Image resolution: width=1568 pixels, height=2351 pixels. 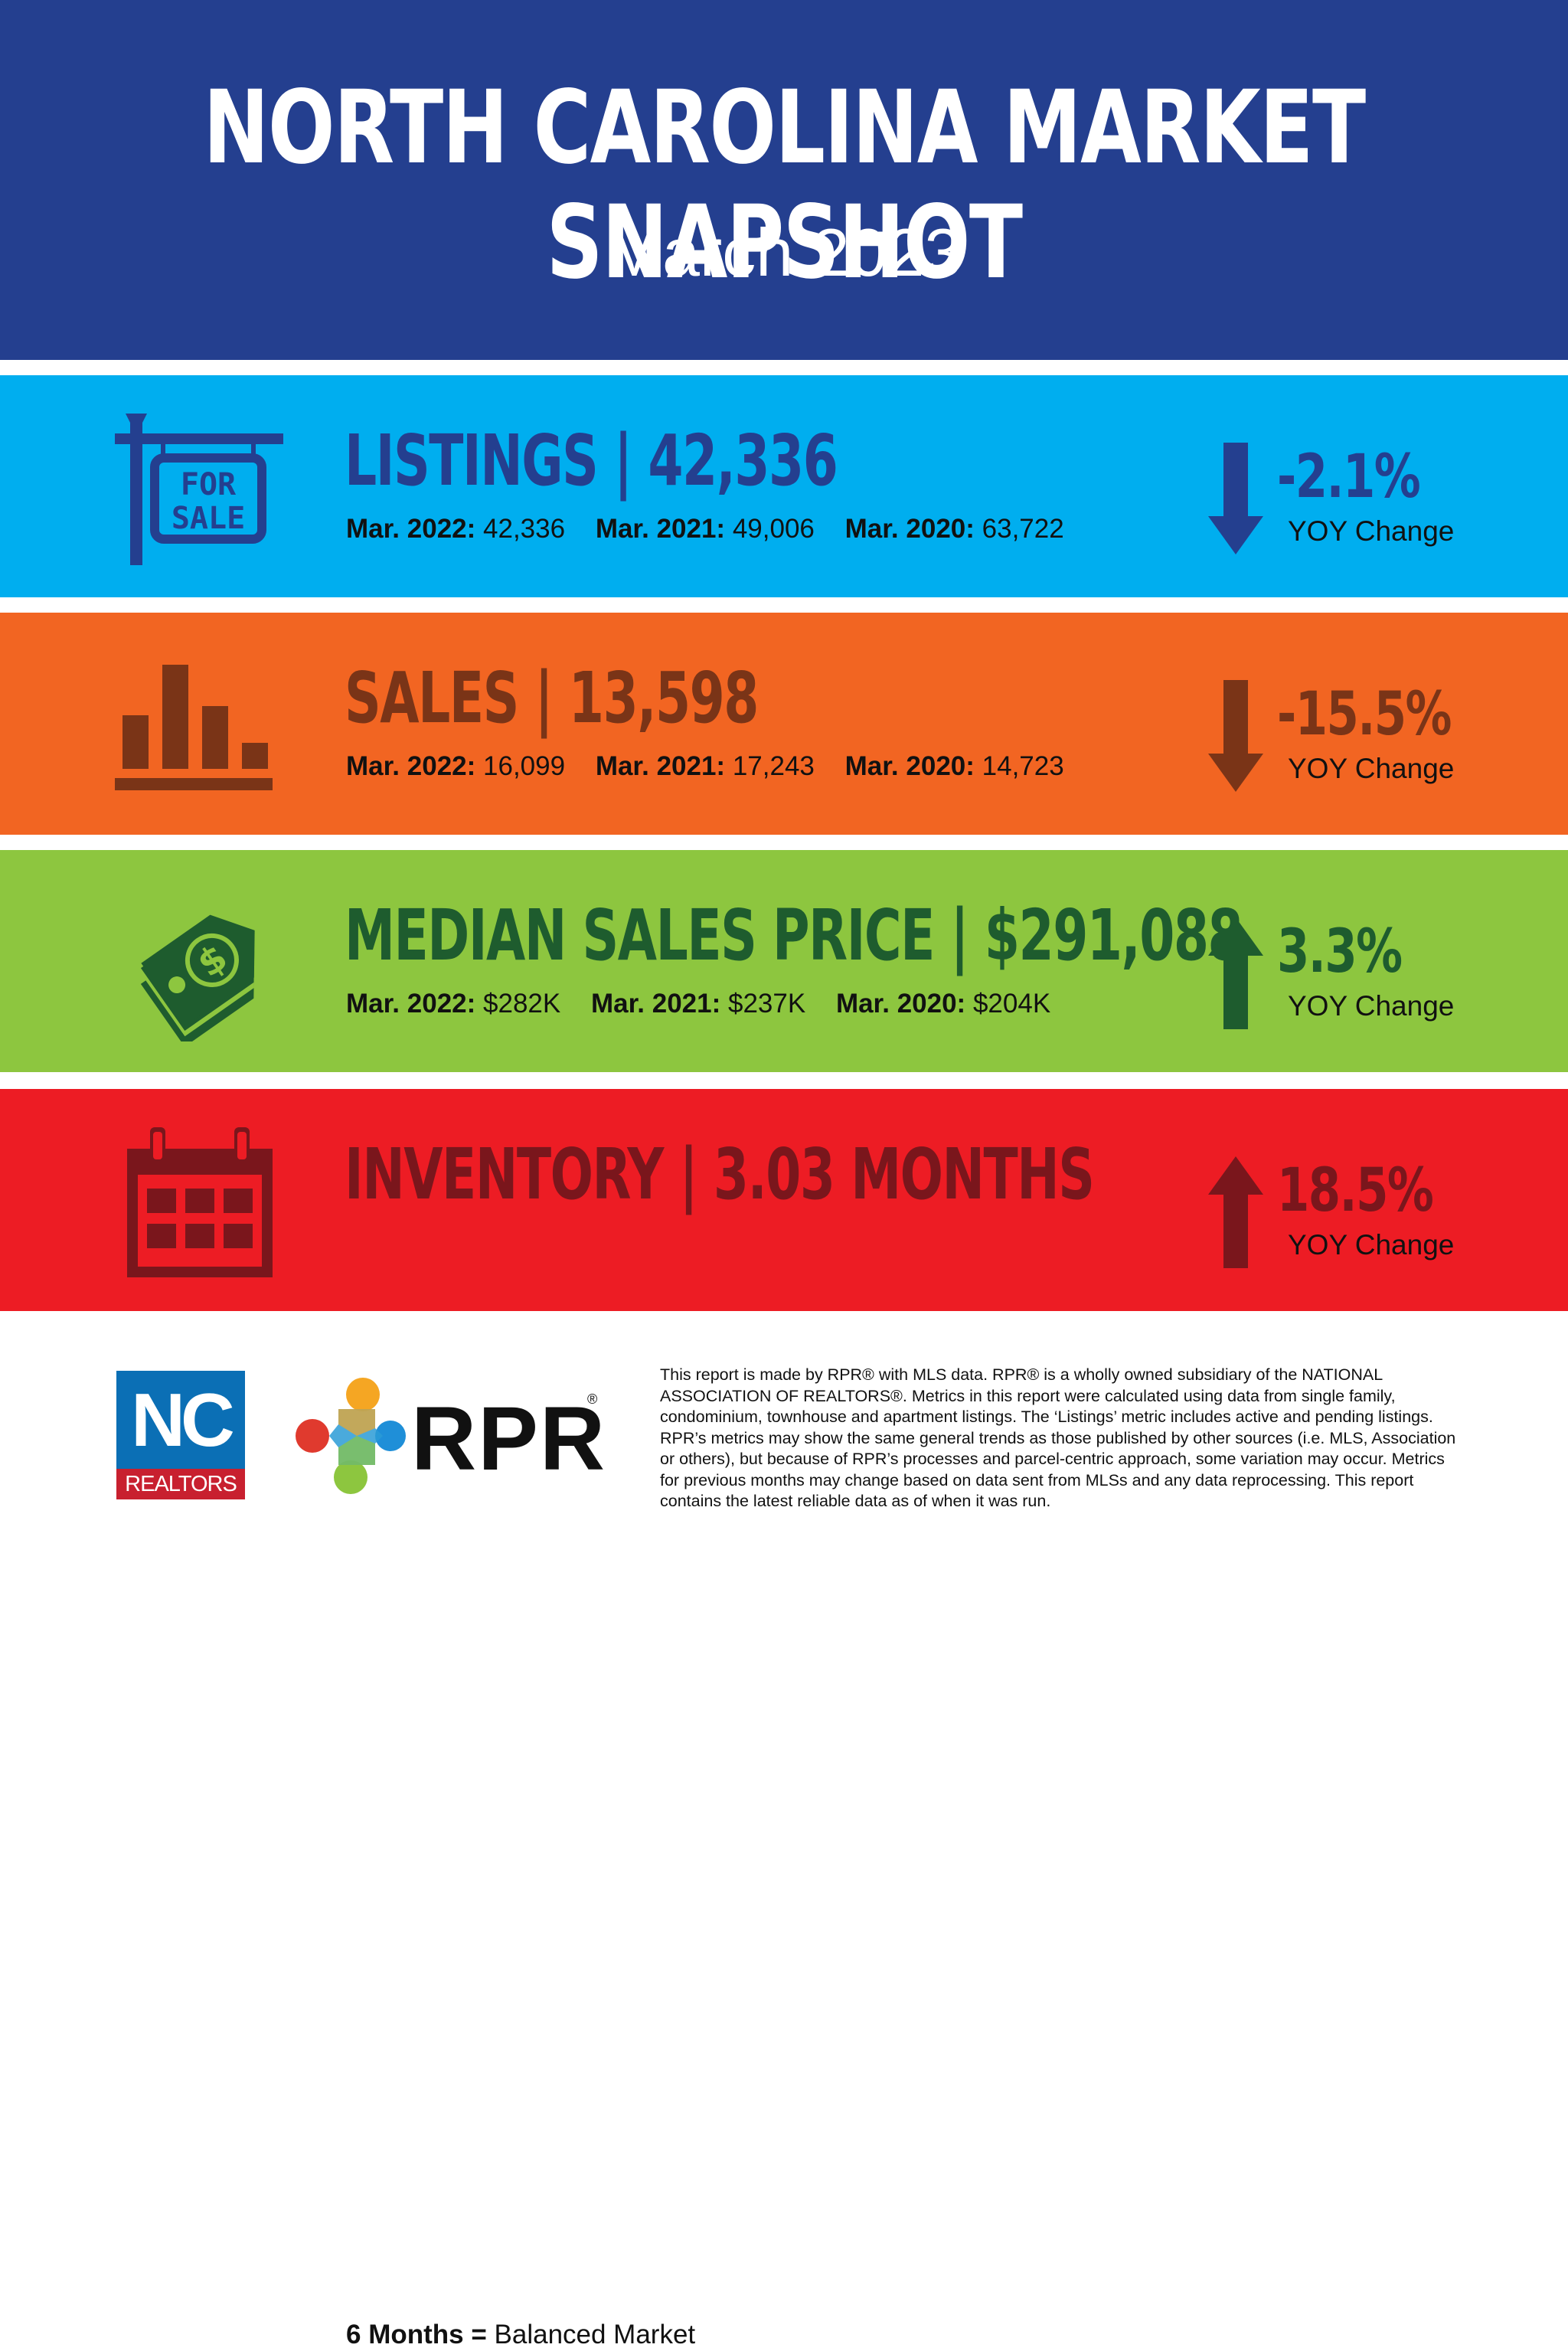 I want to click on nc-logo-subtext: REALTORS, so click(x=180, y=1484).